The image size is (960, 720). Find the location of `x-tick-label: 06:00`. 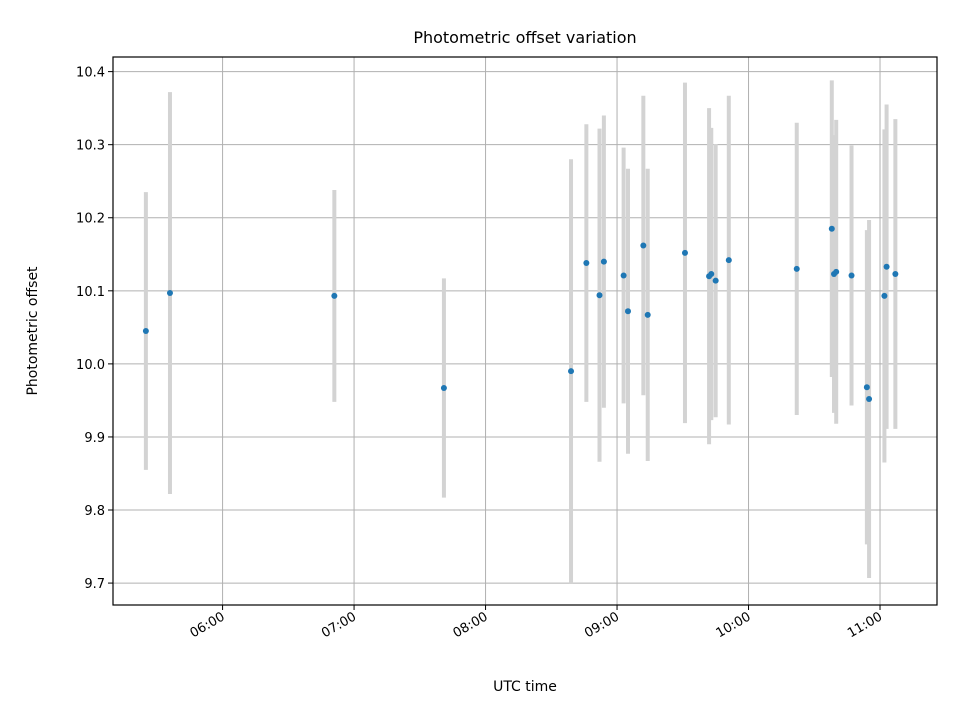

x-tick-label: 06:00 is located at coordinates (208, 625).